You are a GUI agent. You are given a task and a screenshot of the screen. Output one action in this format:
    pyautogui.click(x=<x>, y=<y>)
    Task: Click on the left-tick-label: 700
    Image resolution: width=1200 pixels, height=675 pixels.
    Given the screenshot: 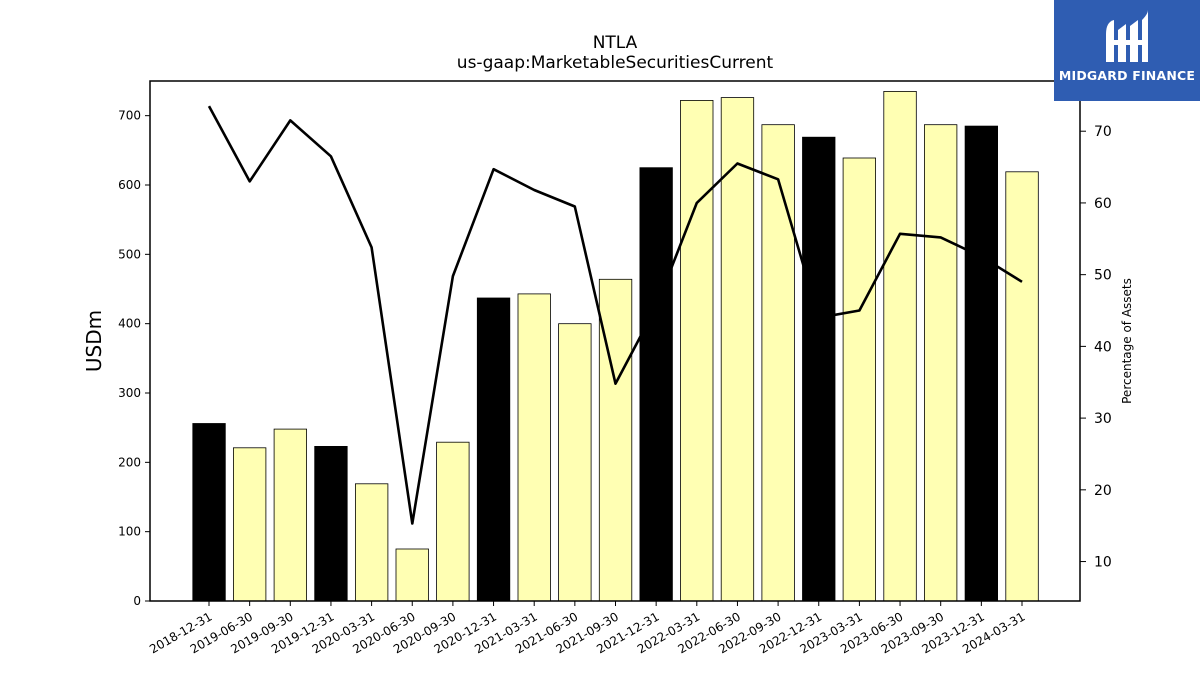 What is the action you would take?
    pyautogui.click(x=129, y=116)
    